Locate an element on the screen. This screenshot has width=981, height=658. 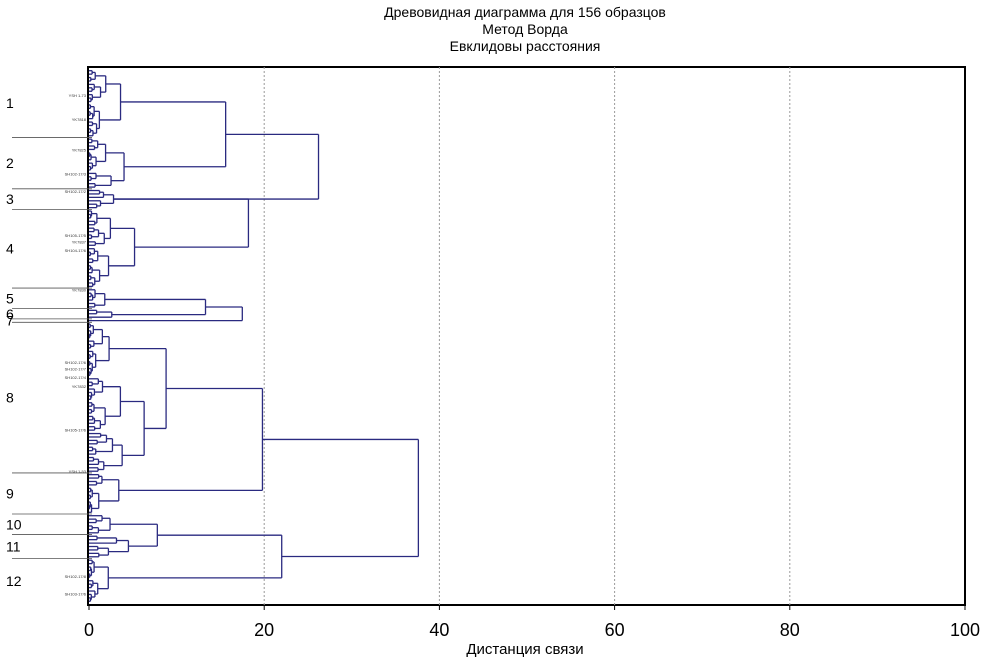
cluster-label-11: 11 is located at coordinates (13, 547).